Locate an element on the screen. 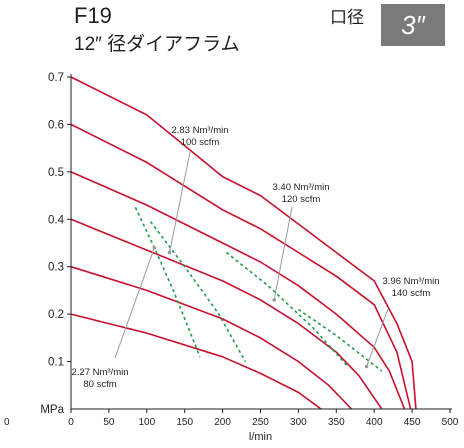 The width and height of the screenshot is (464, 448). x-tick-label: 250 is located at coordinates (260, 422).